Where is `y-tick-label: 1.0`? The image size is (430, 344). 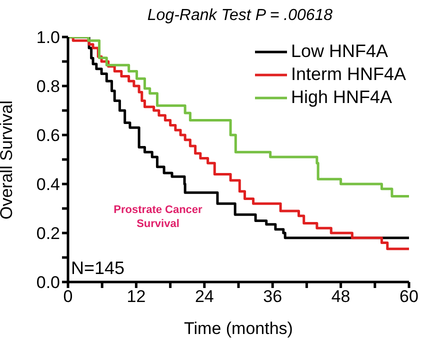
y-tick-label: 1.0 is located at coordinates (48, 38).